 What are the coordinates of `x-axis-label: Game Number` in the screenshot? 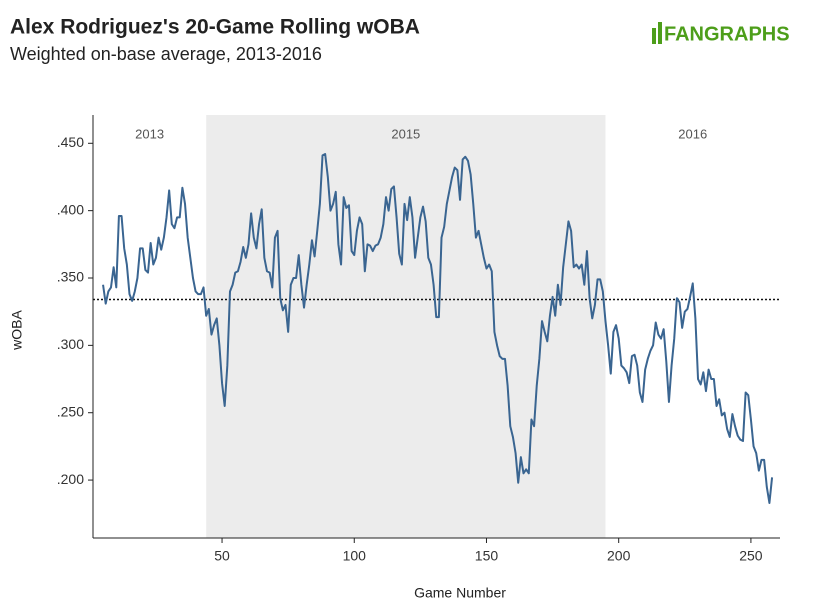 It's located at (460, 593).